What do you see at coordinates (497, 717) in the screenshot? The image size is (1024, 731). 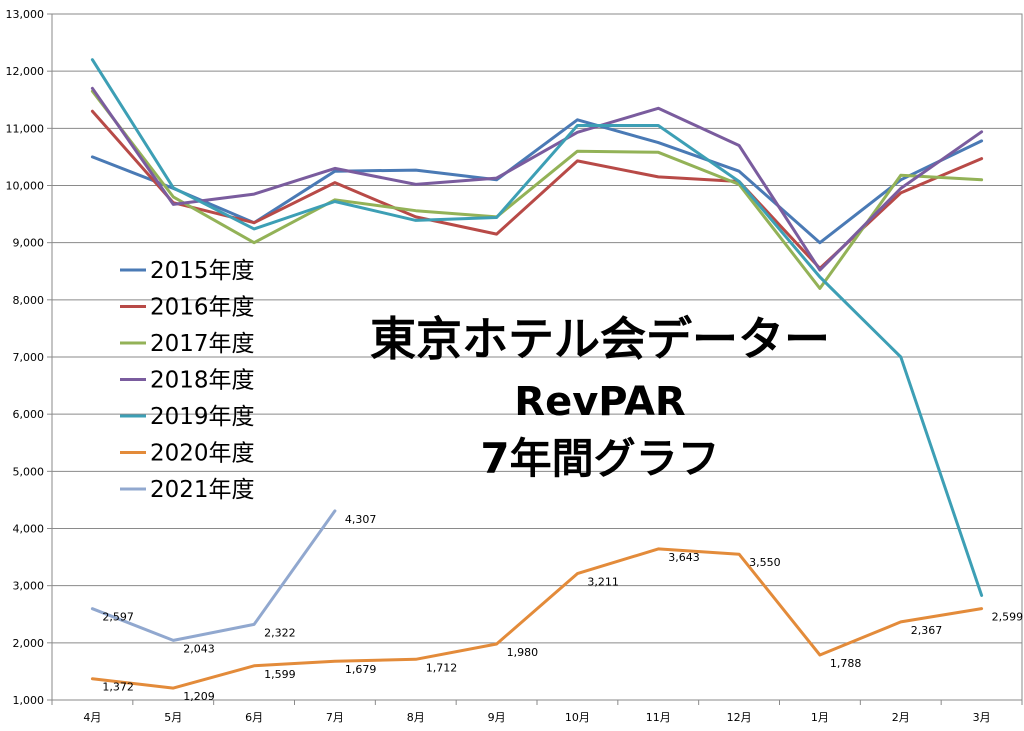 I see `x-tick-label: 9月` at bounding box center [497, 717].